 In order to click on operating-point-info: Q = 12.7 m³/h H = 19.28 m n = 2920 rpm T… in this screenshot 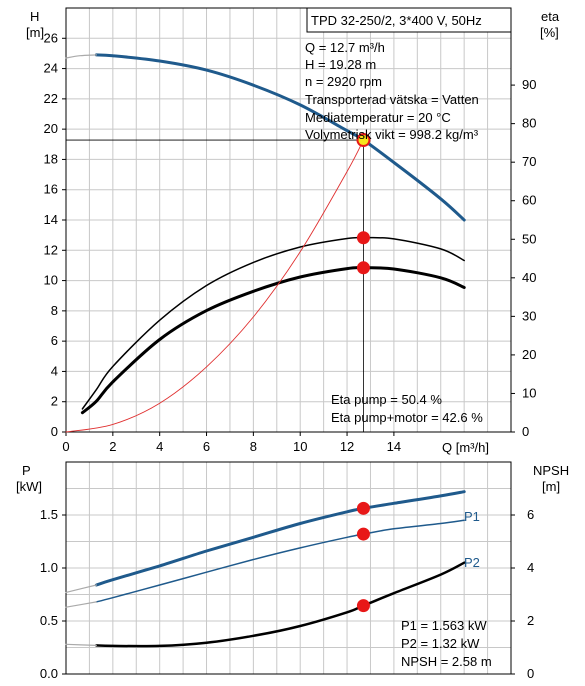, I will do `click(392, 91)`.